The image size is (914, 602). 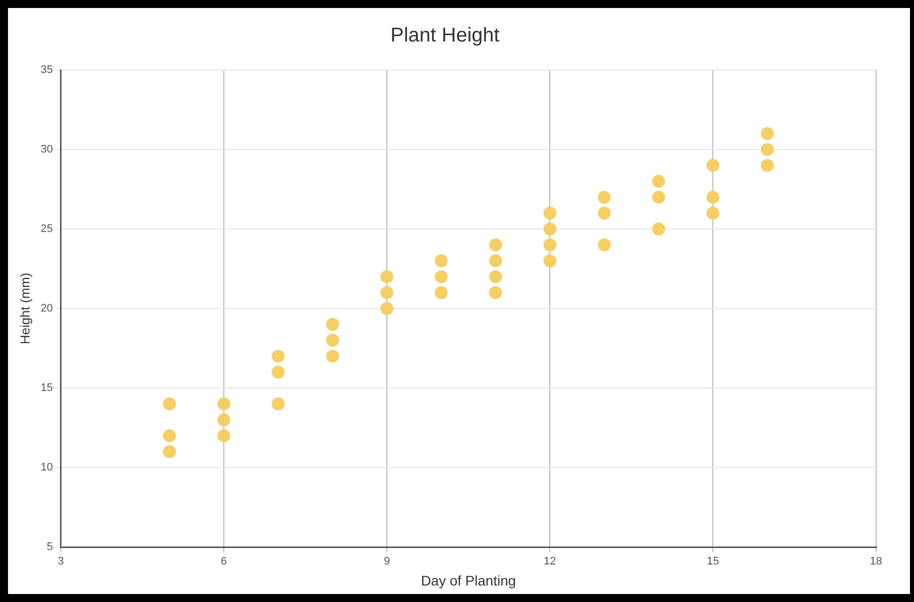 What do you see at coordinates (61, 562) in the screenshot?
I see `x-tick-label: 3` at bounding box center [61, 562].